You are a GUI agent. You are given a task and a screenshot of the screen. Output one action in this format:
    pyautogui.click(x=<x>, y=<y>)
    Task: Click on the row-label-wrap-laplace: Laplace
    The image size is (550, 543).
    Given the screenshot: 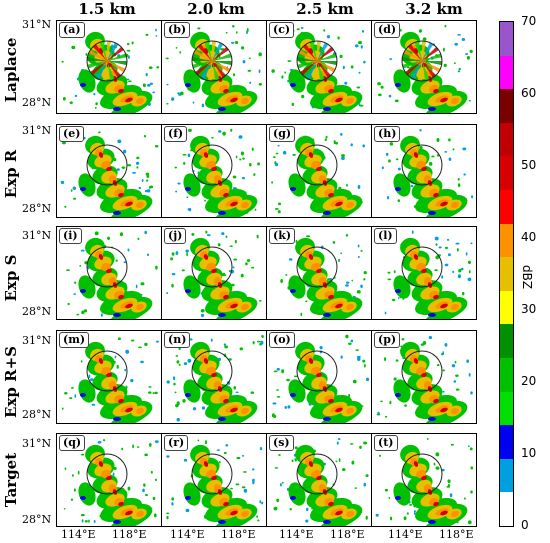 What is the action you would take?
    pyautogui.click(x=11, y=70)
    